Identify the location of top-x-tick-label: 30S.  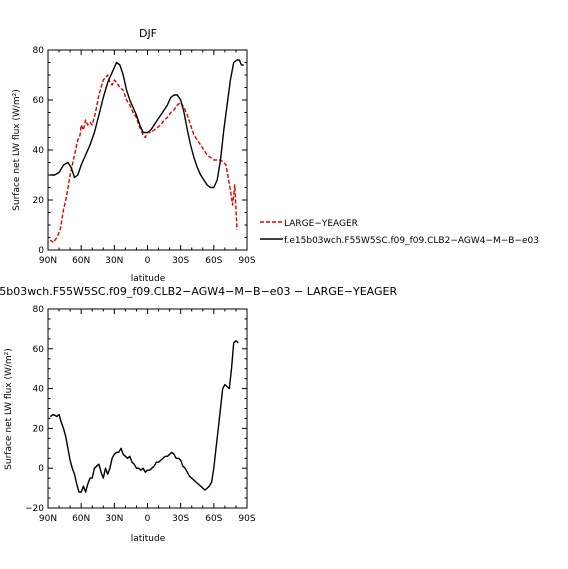
(180, 261).